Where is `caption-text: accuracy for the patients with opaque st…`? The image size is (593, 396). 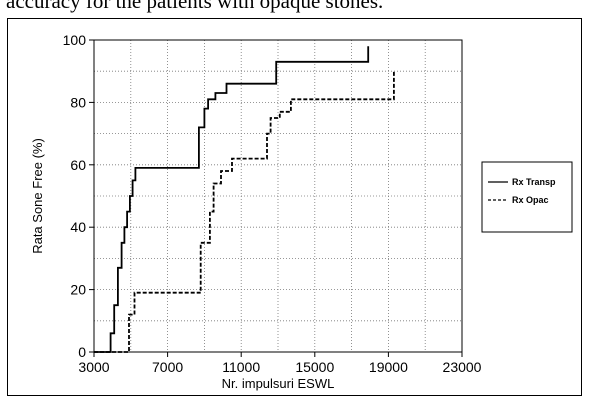 caption-text: accuracy for the patients with opaque st… is located at coordinates (195, 6).